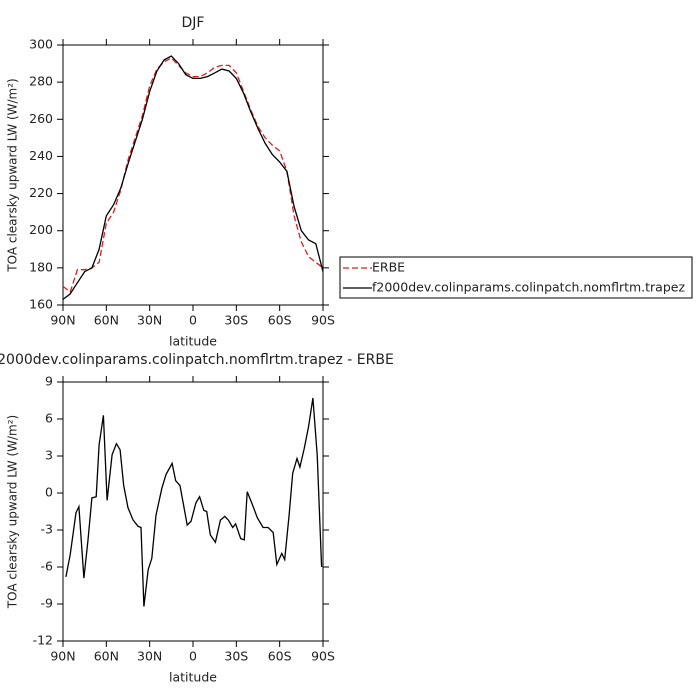  What do you see at coordinates (49, 455) in the screenshot?
I see `y-tick-label: 3` at bounding box center [49, 455].